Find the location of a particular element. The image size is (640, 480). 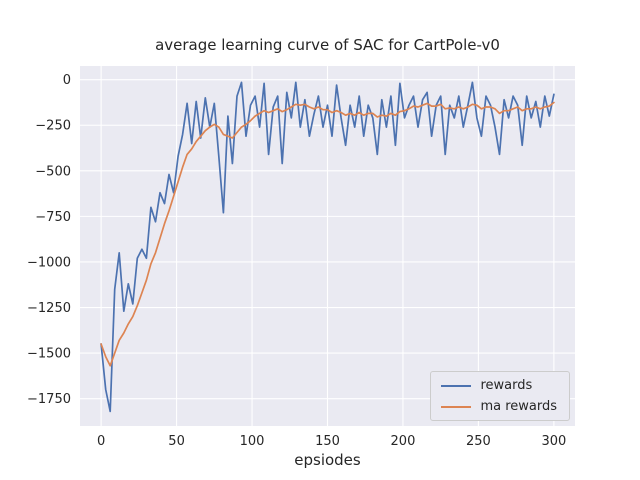

y-tick-label: −750 is located at coordinates (53, 217).